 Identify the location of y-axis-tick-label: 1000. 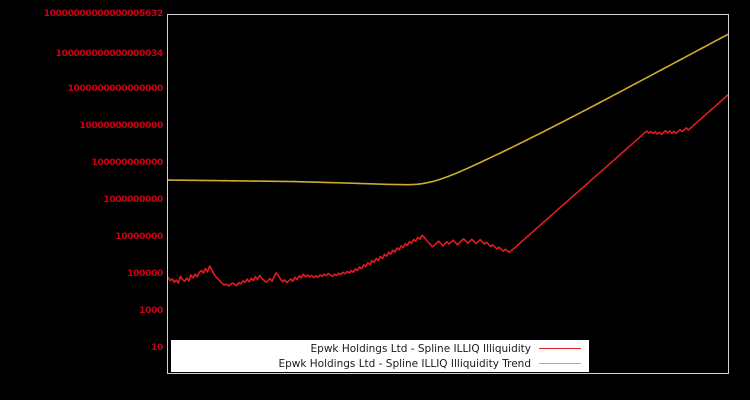
(151, 311).